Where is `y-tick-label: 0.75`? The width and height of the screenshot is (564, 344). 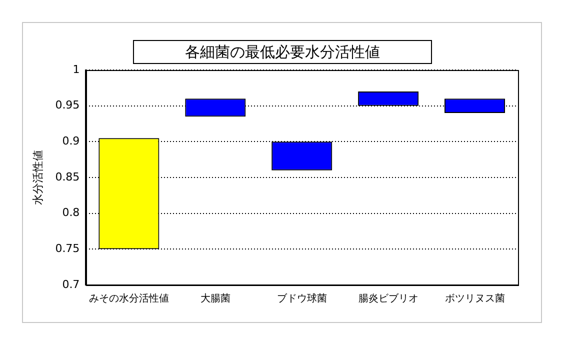 y-tick-label: 0.75 is located at coordinates (67, 249).